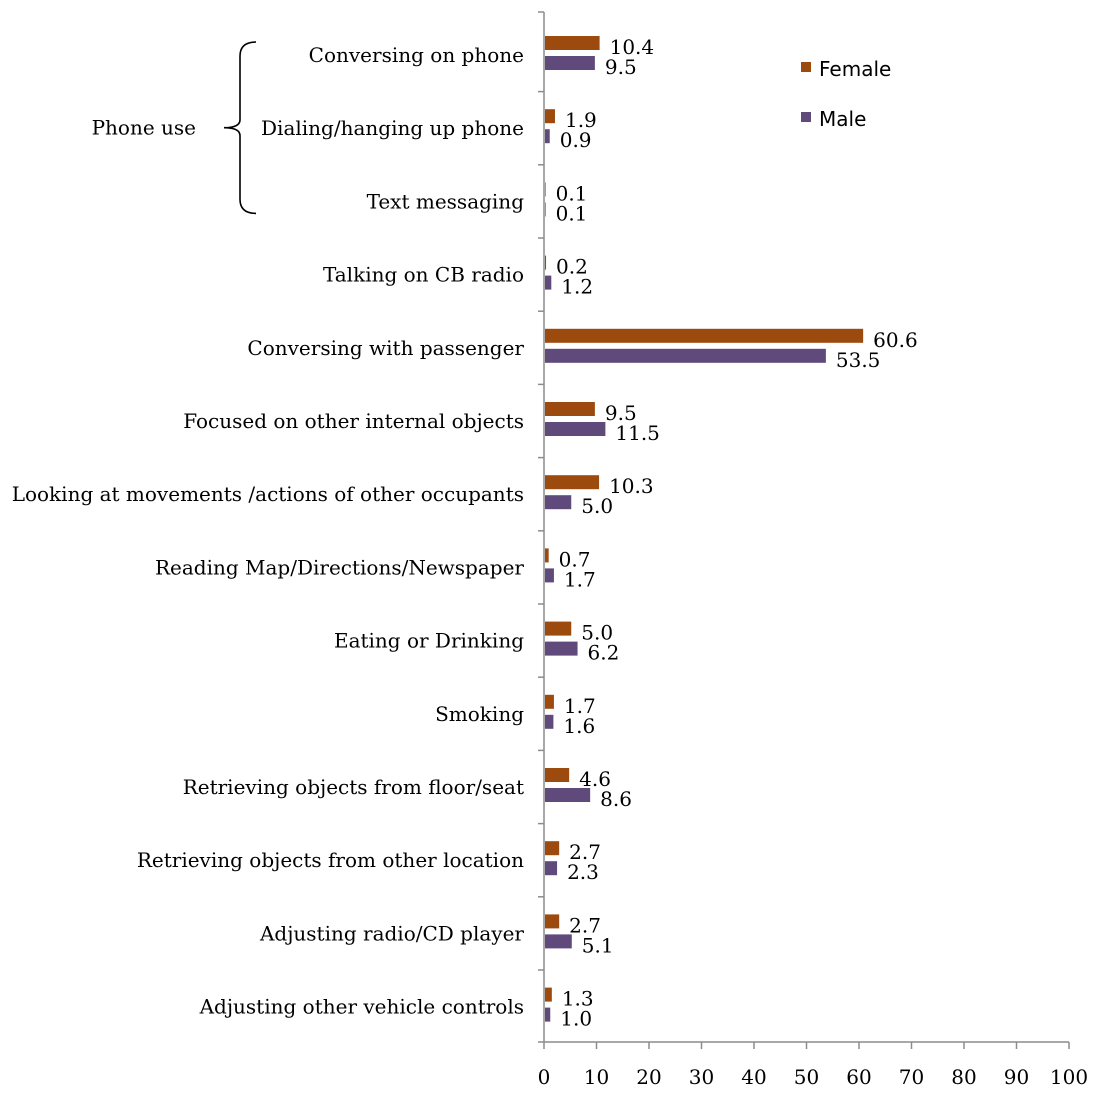 Image resolution: width=1093 pixels, height=1093 pixels. Describe the element at coordinates (385, 348) in the screenshot. I see `category-label: Conversing with passenger` at that location.